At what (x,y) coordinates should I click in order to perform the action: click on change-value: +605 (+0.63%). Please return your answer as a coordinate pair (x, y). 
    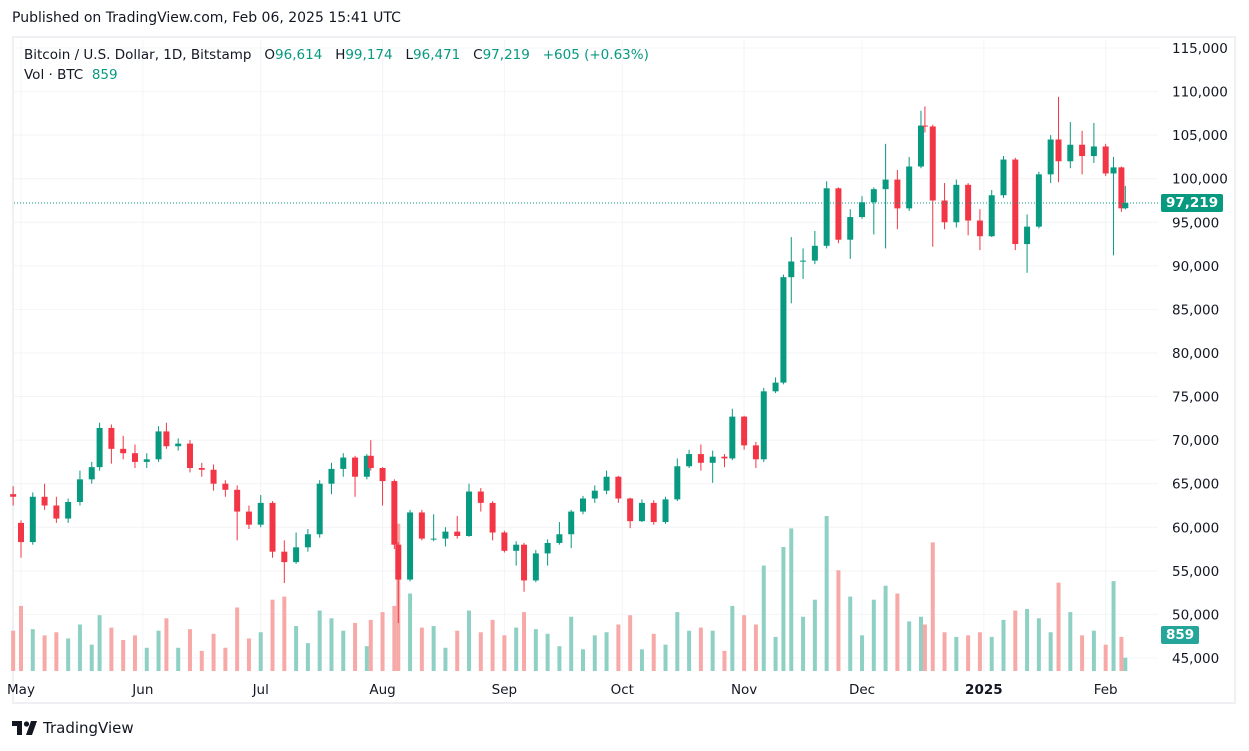
    Looking at the image, I should click on (595, 55).